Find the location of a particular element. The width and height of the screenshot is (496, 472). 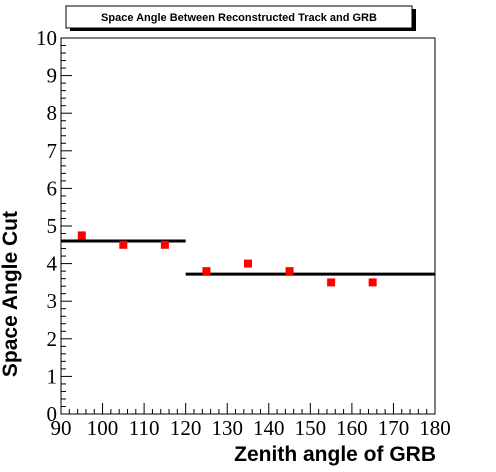

x-tick-label: 150 is located at coordinates (311, 428).